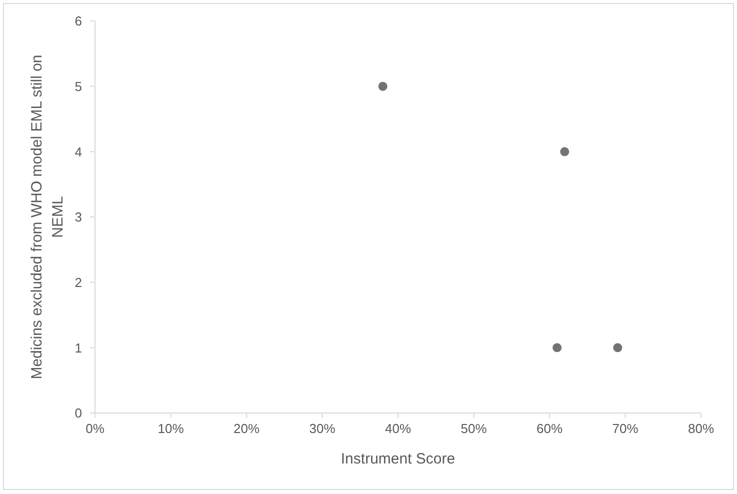 This screenshot has height=494, width=737. I want to click on y-tick-label: 1, so click(78, 348).